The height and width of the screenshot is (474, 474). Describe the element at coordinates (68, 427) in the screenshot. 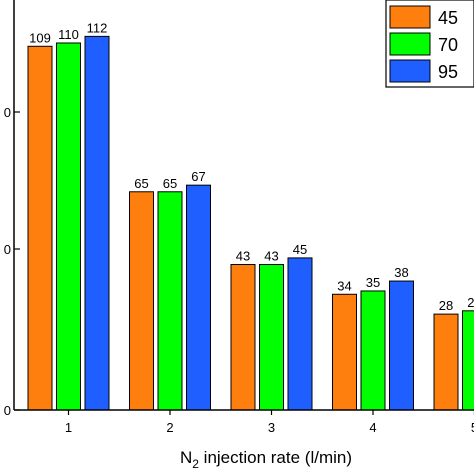

I see `x-tick-label-1: 1` at that location.